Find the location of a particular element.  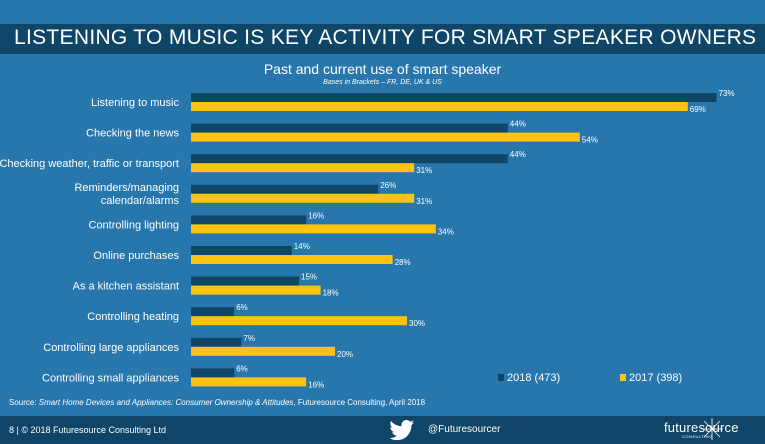

bar-2018-checking-weather-traffic-or-transport is located at coordinates (349, 159).